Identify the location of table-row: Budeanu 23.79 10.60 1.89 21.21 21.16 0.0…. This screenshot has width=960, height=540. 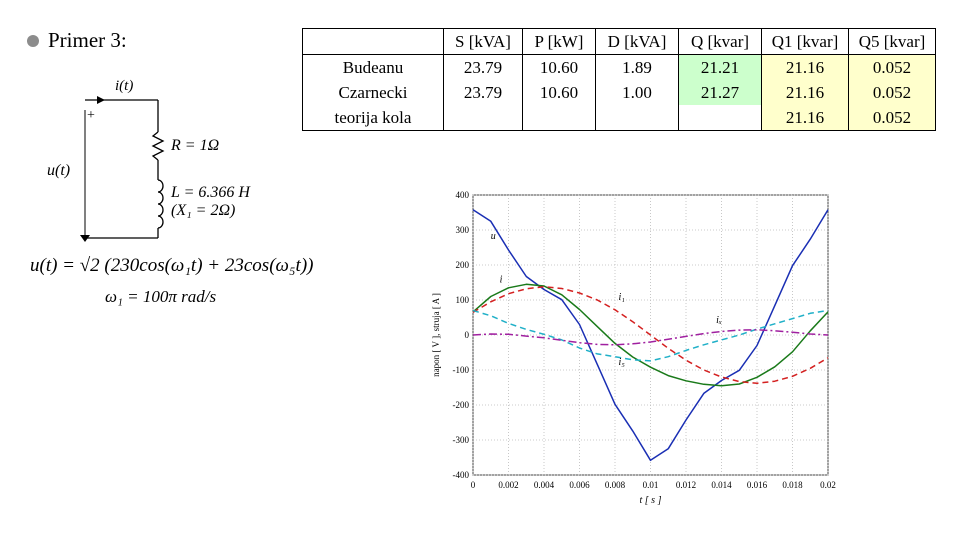
(619, 67).